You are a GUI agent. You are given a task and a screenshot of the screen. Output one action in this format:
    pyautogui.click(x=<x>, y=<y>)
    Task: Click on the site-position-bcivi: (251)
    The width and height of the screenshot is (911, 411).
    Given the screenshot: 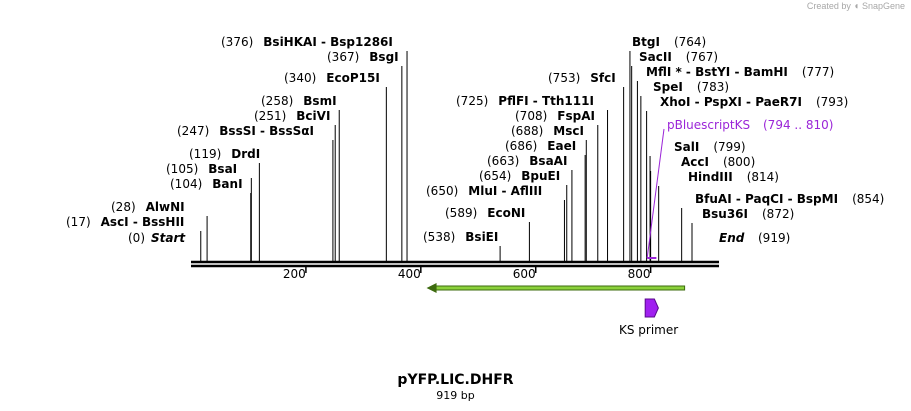 What is the action you would take?
    pyautogui.click(x=270, y=116)
    